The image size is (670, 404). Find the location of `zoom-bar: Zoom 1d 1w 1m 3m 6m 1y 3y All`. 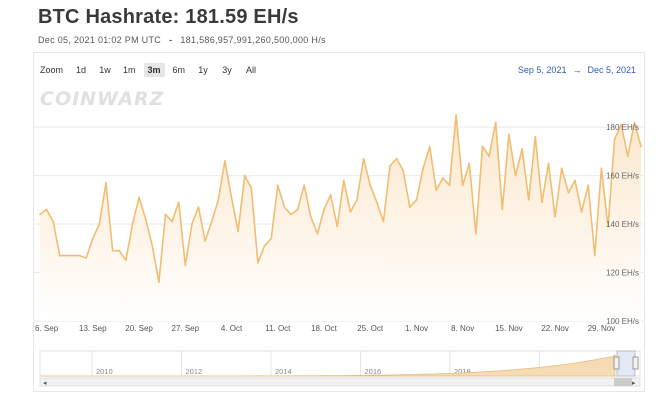

zoom-bar: Zoom 1d 1w 1m 3m 6m 1y 3y All is located at coordinates (150, 70).